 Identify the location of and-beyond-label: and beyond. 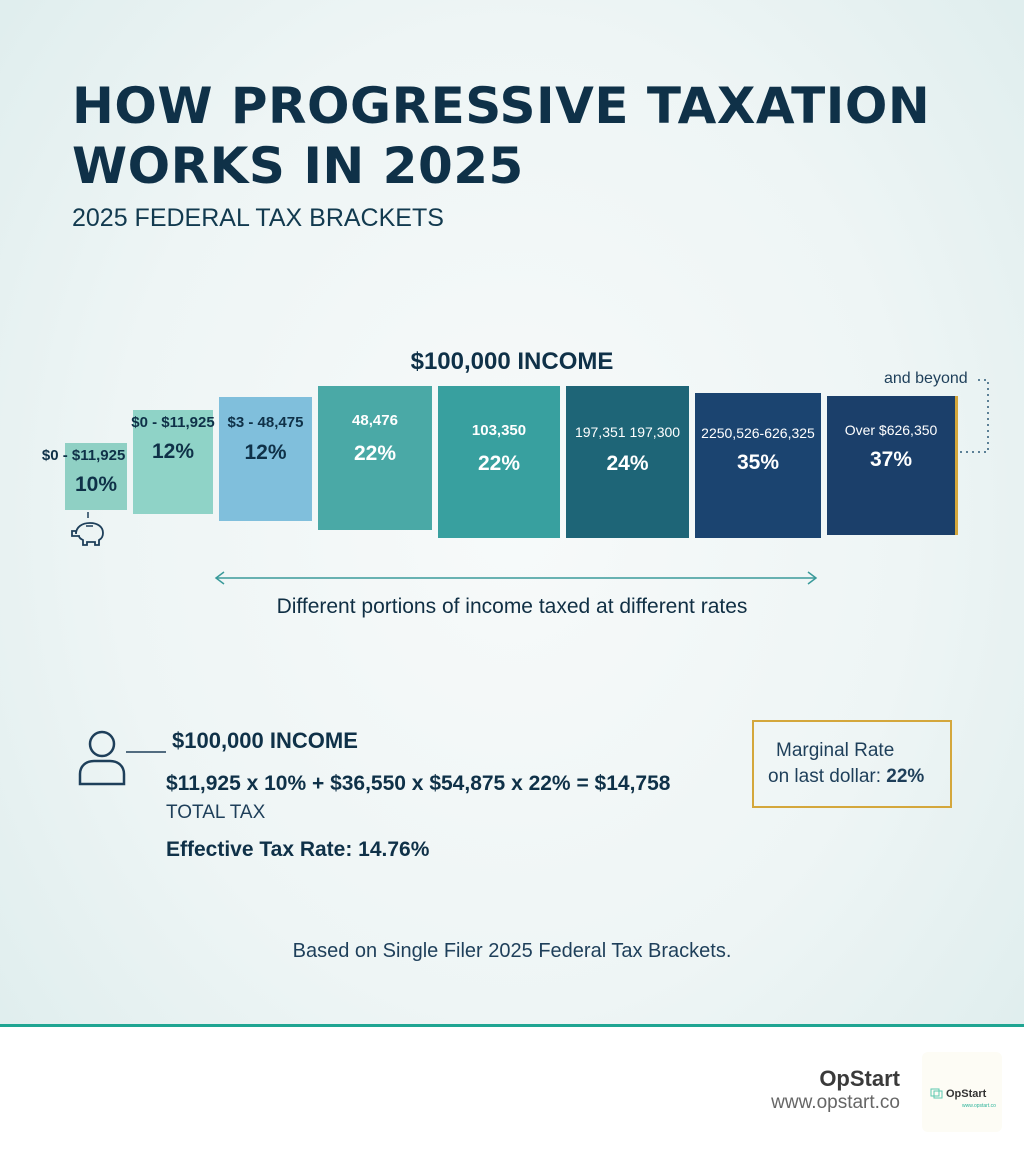
(926, 378).